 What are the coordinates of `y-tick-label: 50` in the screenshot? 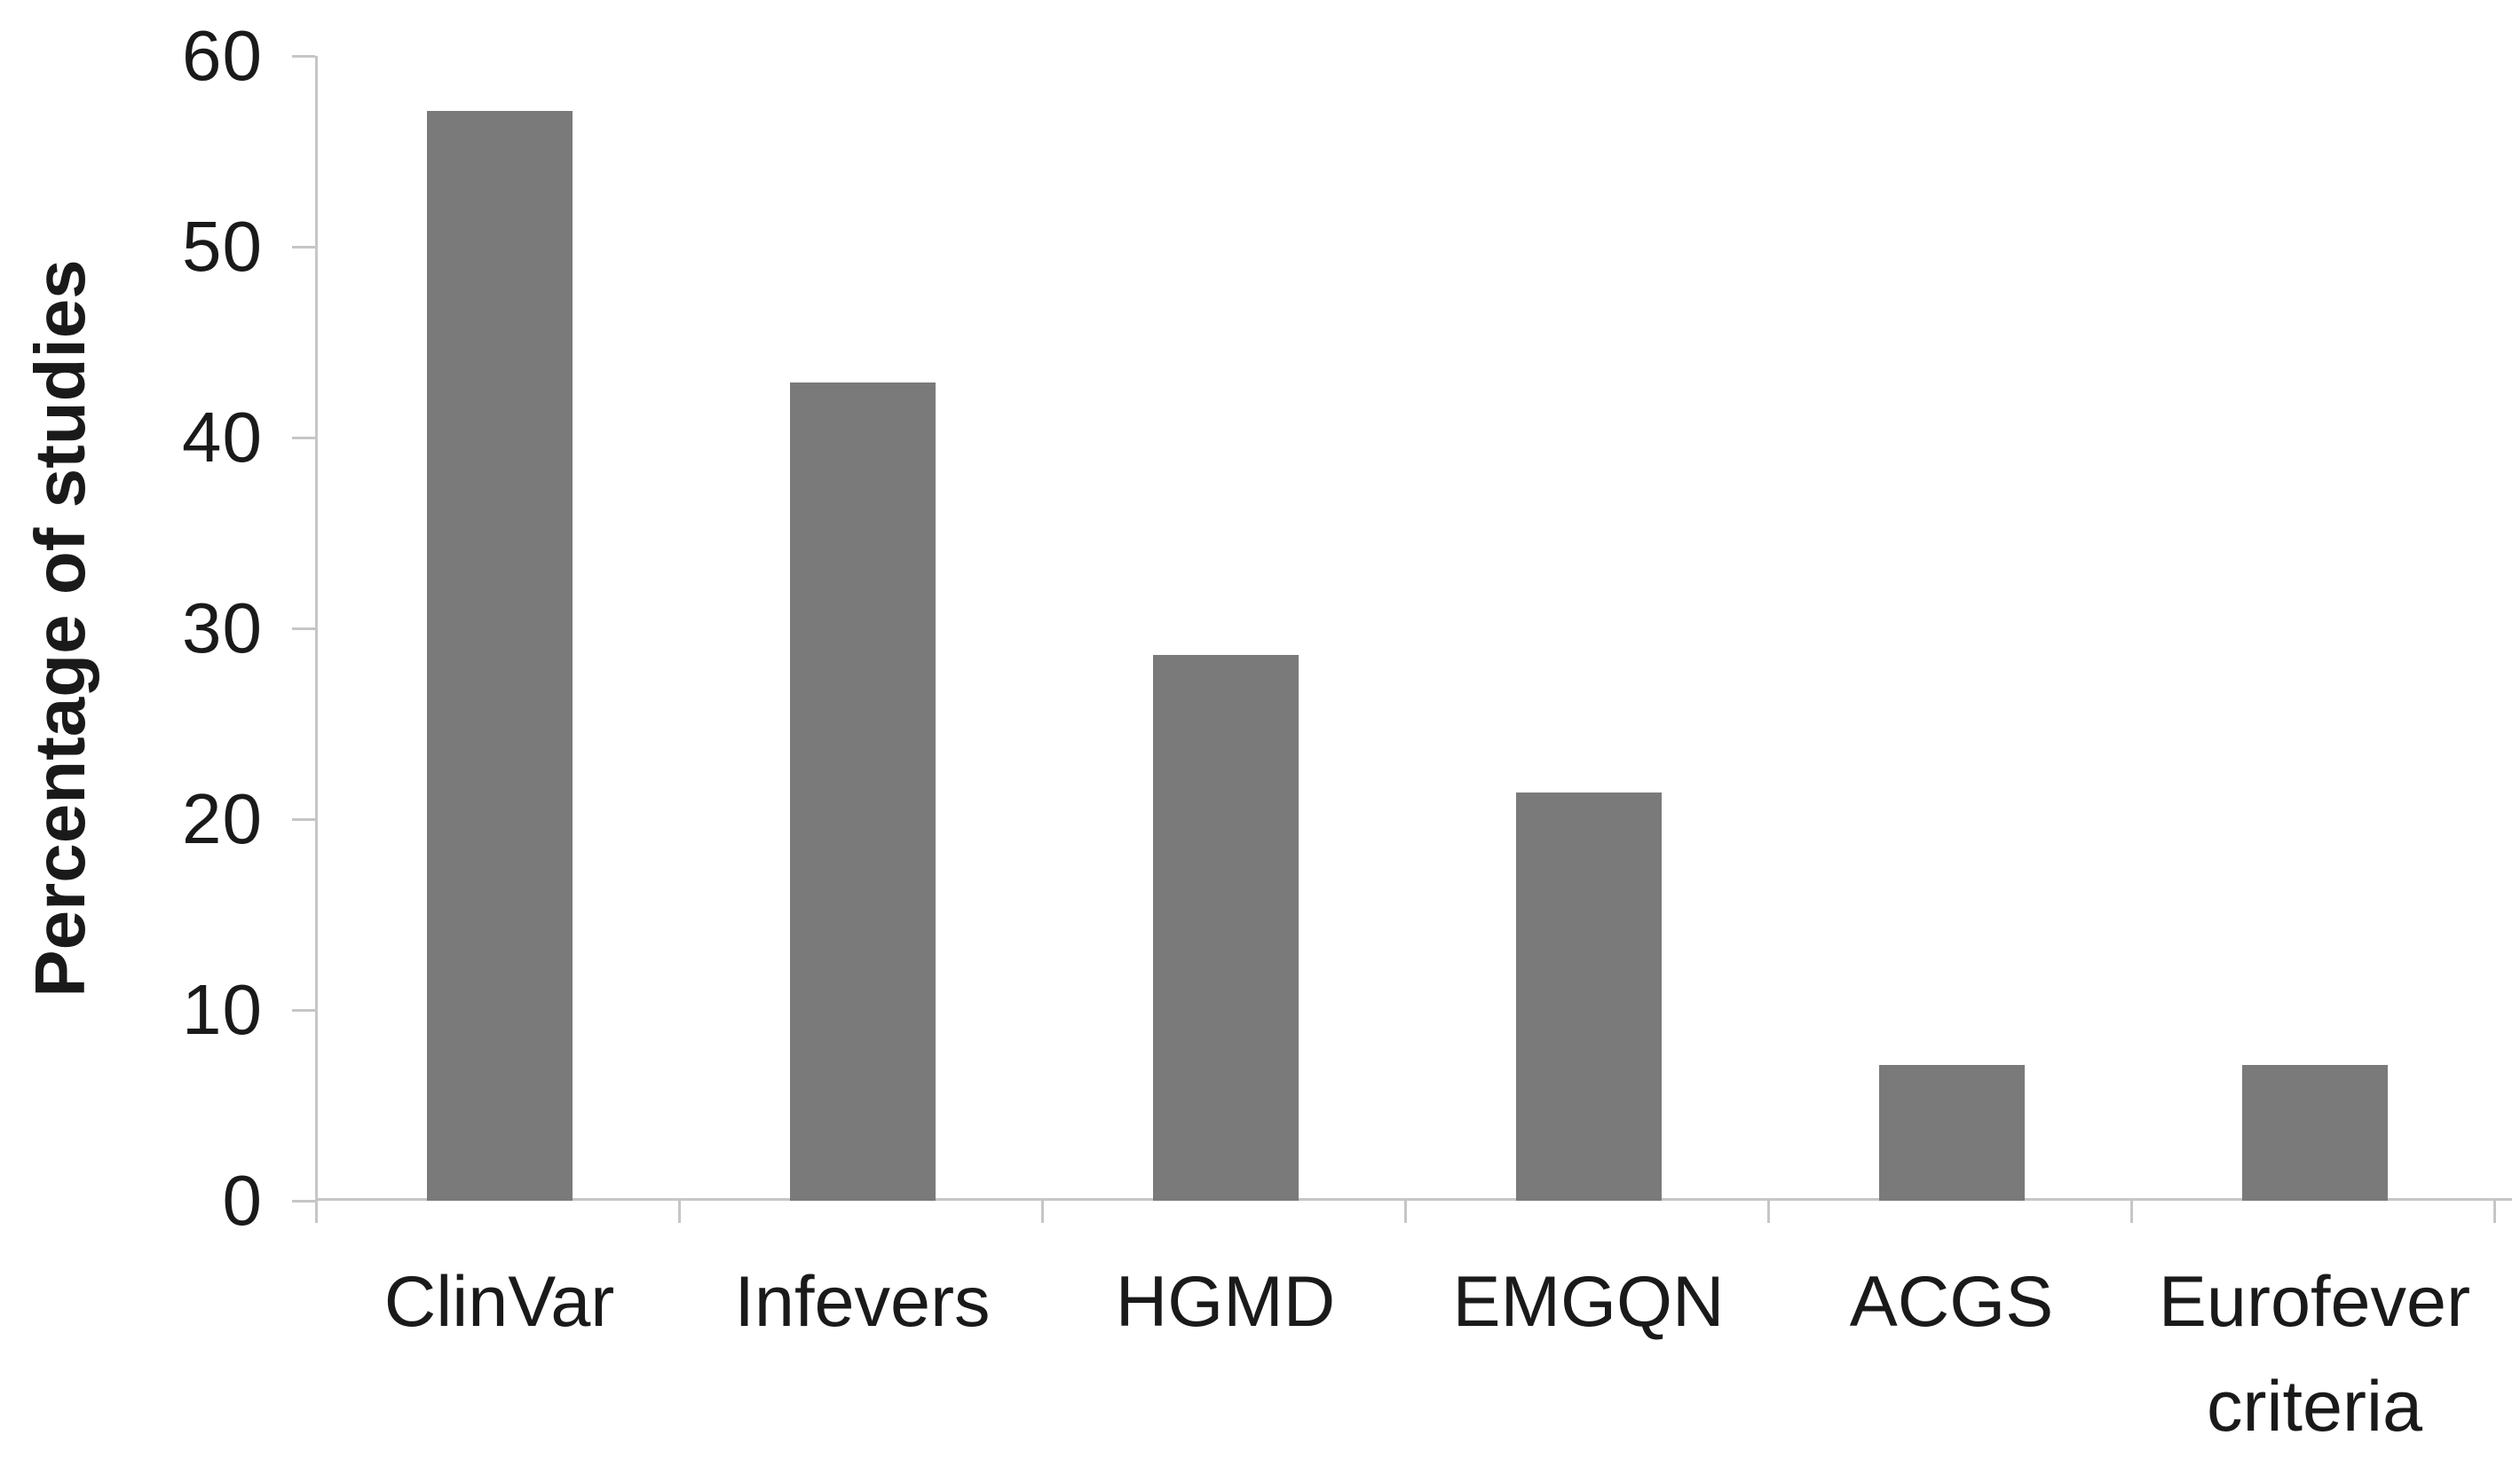 It's located at (223, 246).